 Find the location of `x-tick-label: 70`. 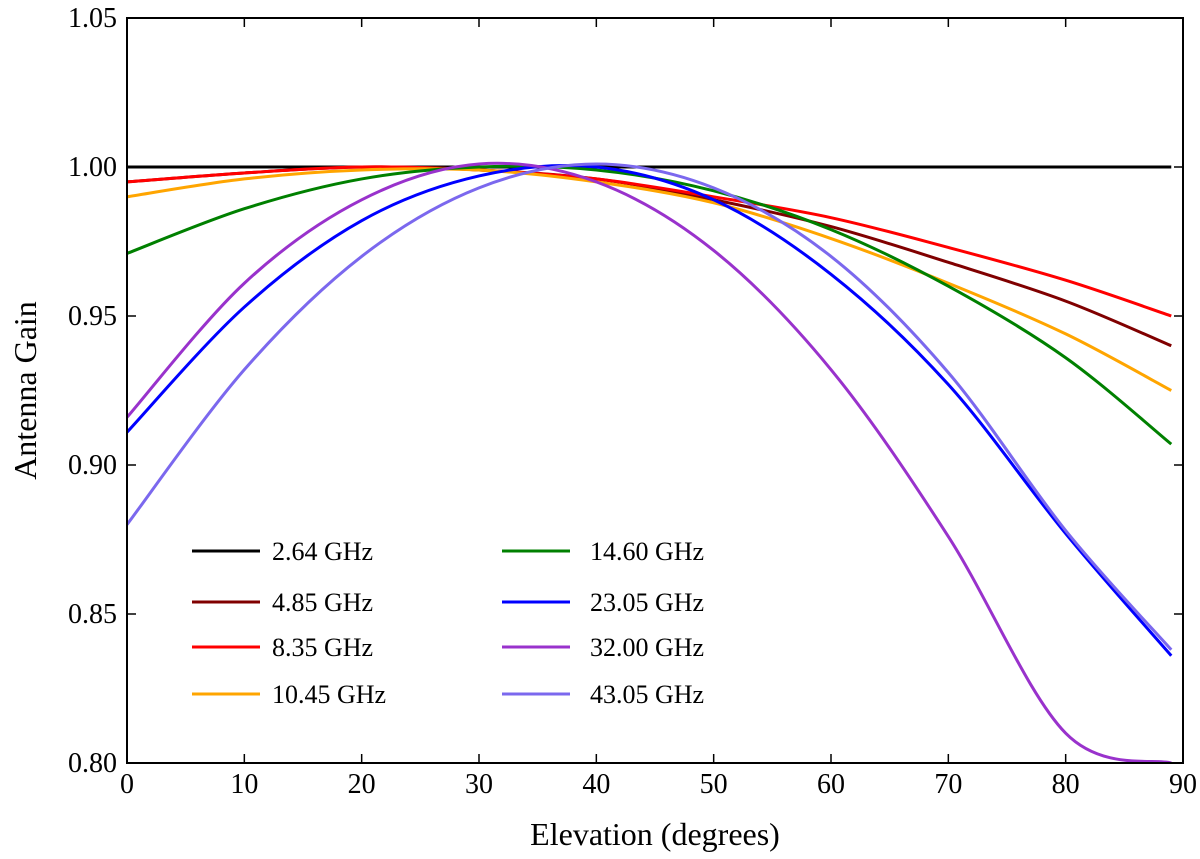

x-tick-label: 70 is located at coordinates (948, 784).